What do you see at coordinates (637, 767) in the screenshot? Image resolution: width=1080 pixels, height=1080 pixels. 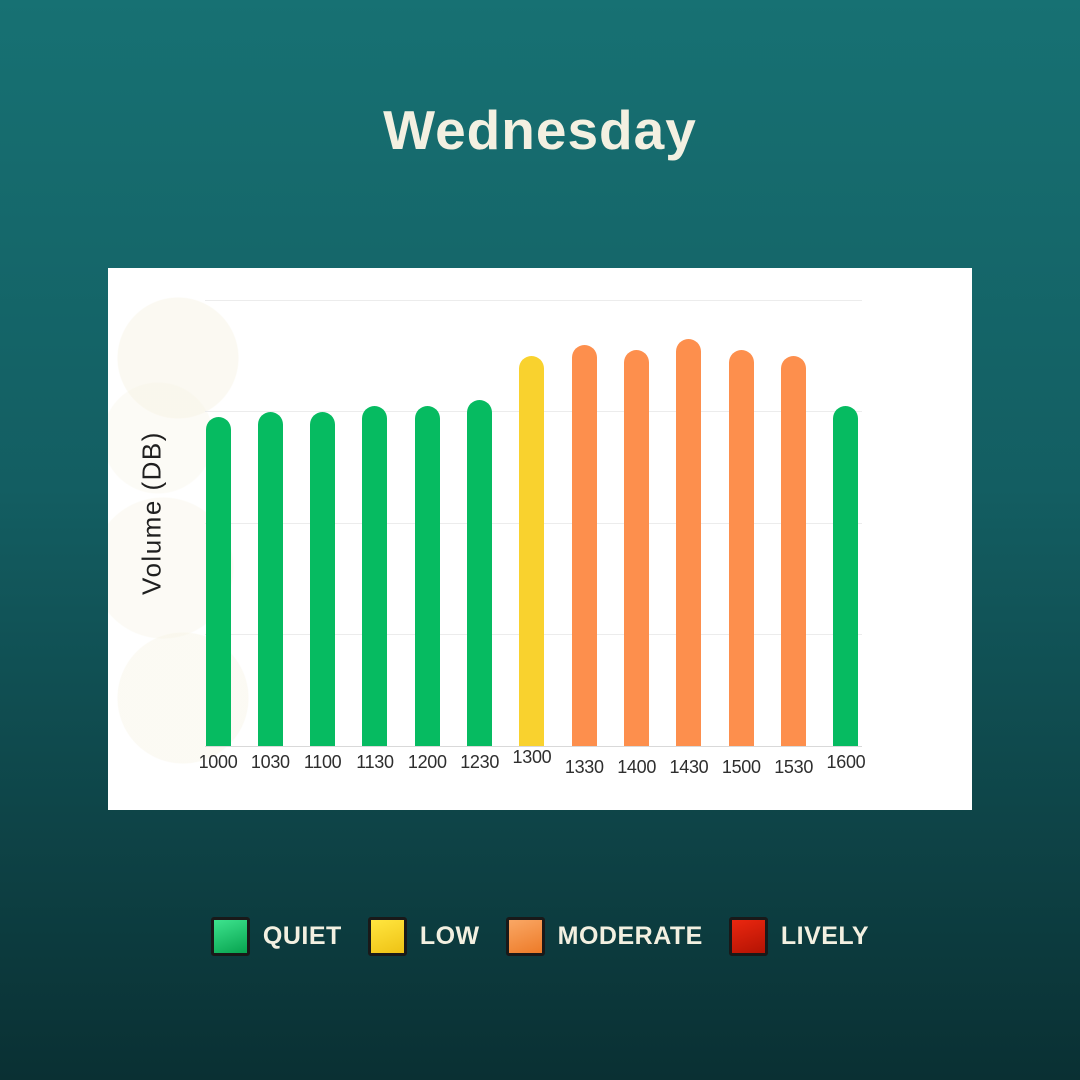 I see `x-tick-1400: 1400` at bounding box center [637, 767].